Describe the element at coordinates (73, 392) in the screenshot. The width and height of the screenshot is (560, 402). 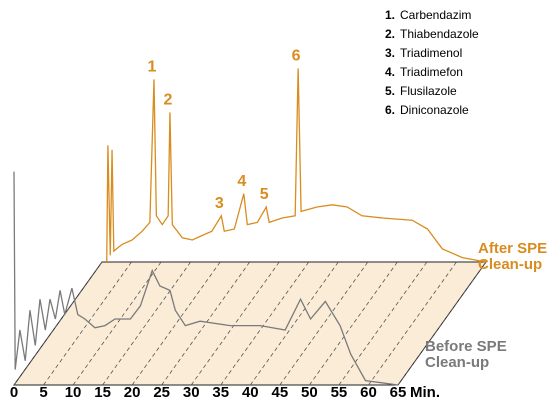
I see `x-tick-label: 10` at that location.